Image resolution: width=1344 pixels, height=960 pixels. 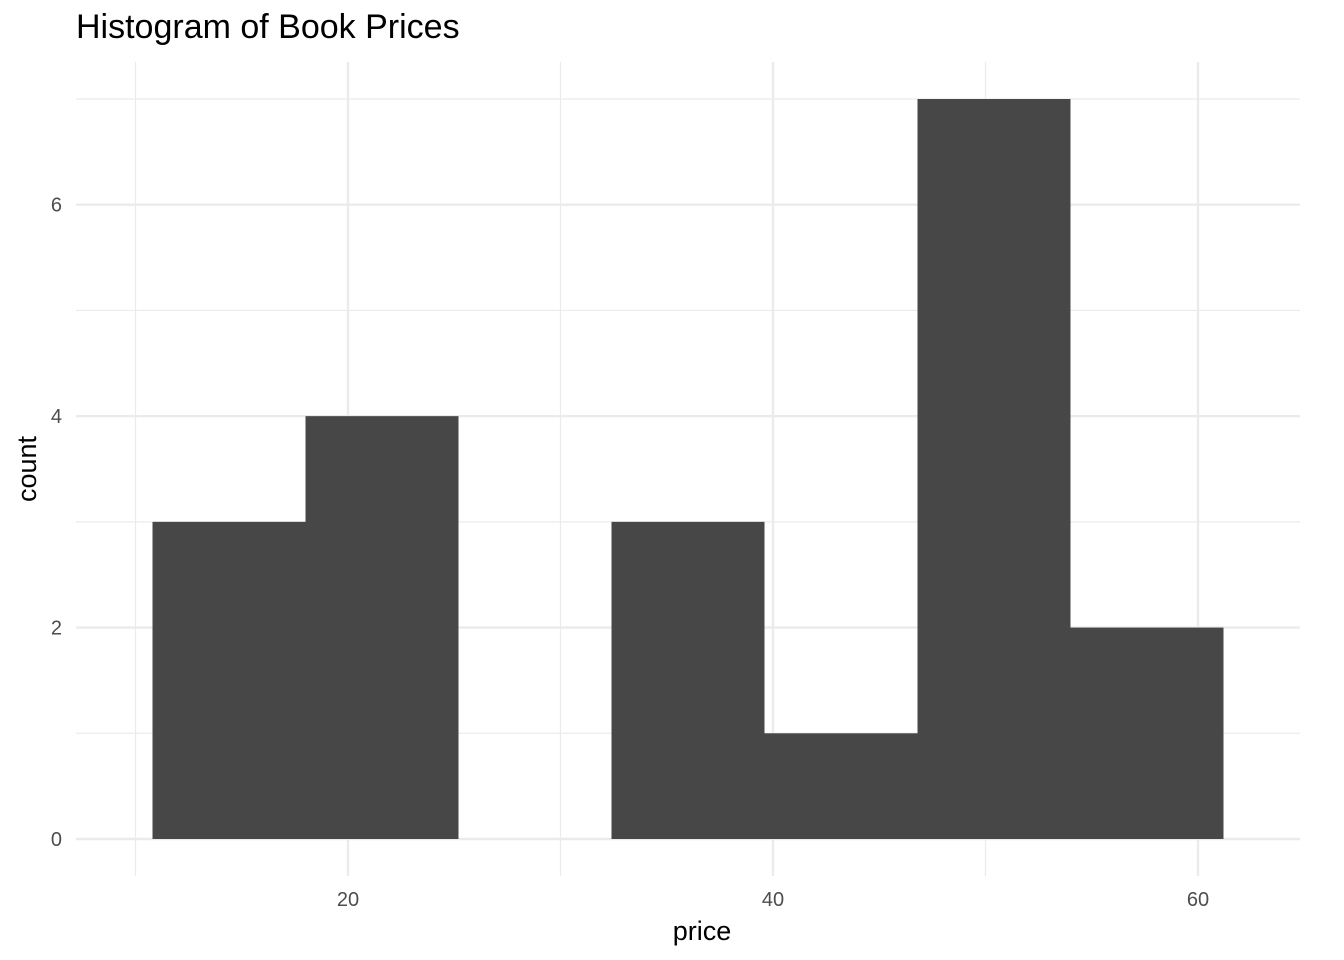 What do you see at coordinates (56, 629) in the screenshot?
I see `y-tick-label: 2` at bounding box center [56, 629].